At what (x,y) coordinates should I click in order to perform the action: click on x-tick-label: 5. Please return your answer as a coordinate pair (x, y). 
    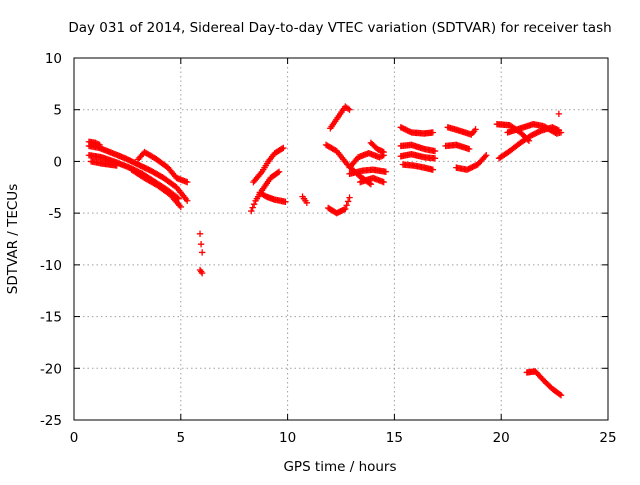
    Looking at the image, I should click on (181, 438).